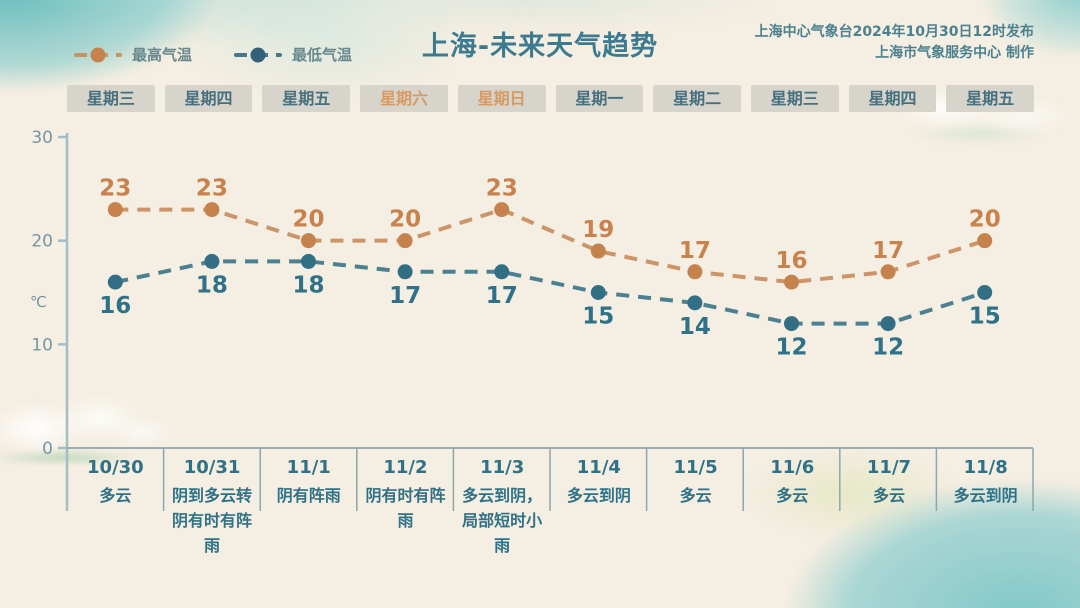  I want to click on weekday-label-7: 星期三, so click(794, 98).